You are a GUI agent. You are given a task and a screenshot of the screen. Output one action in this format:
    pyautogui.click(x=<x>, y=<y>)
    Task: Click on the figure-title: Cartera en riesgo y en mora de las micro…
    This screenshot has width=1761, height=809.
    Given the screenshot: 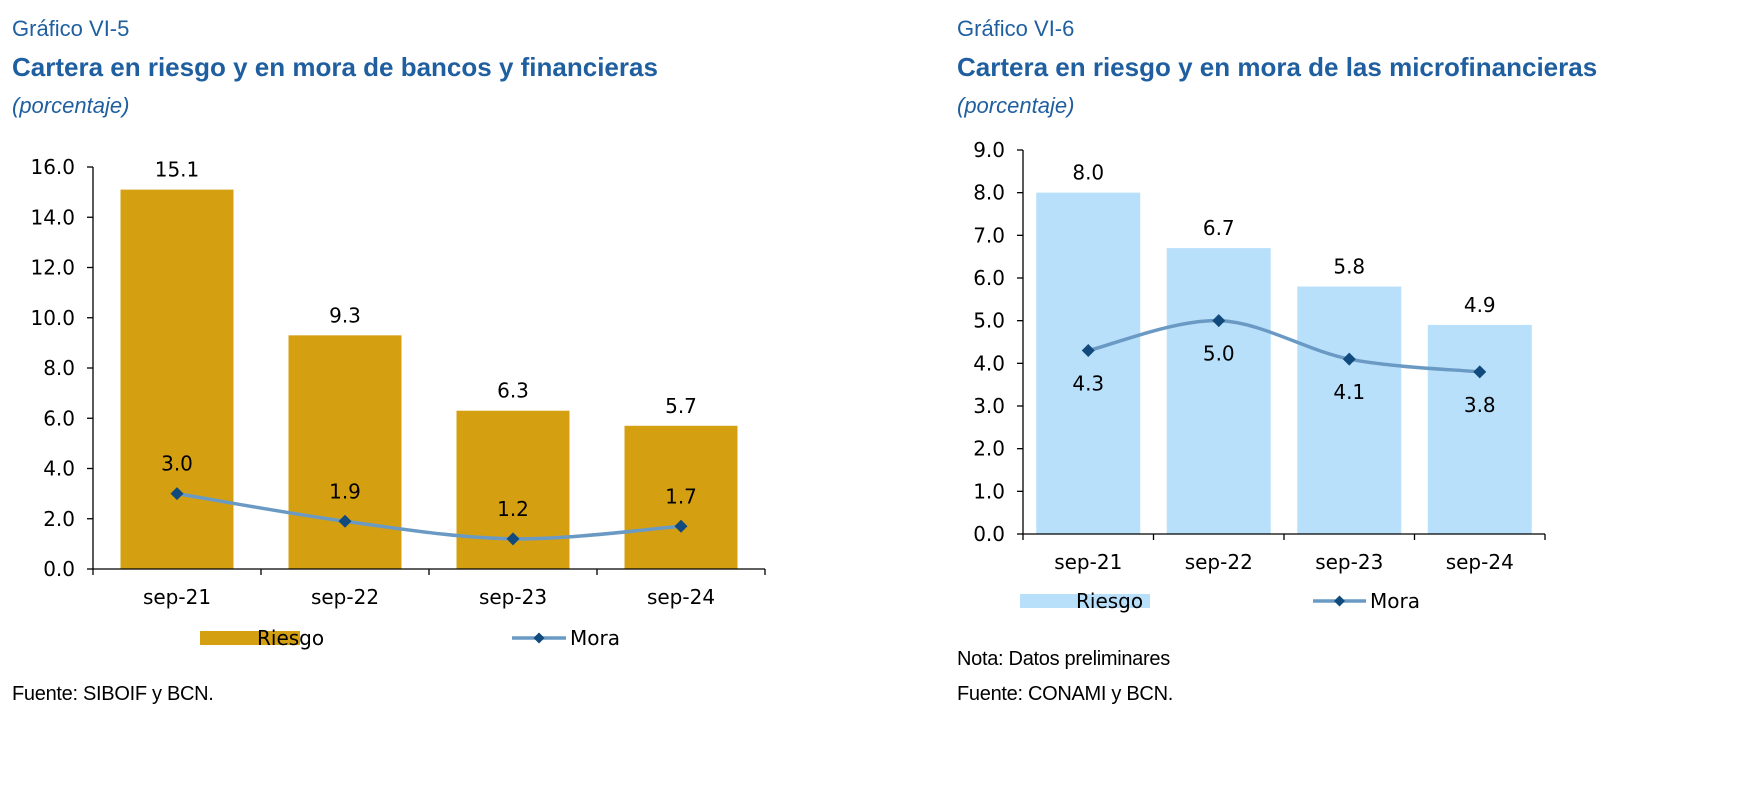 What is the action you would take?
    pyautogui.click(x=1277, y=67)
    